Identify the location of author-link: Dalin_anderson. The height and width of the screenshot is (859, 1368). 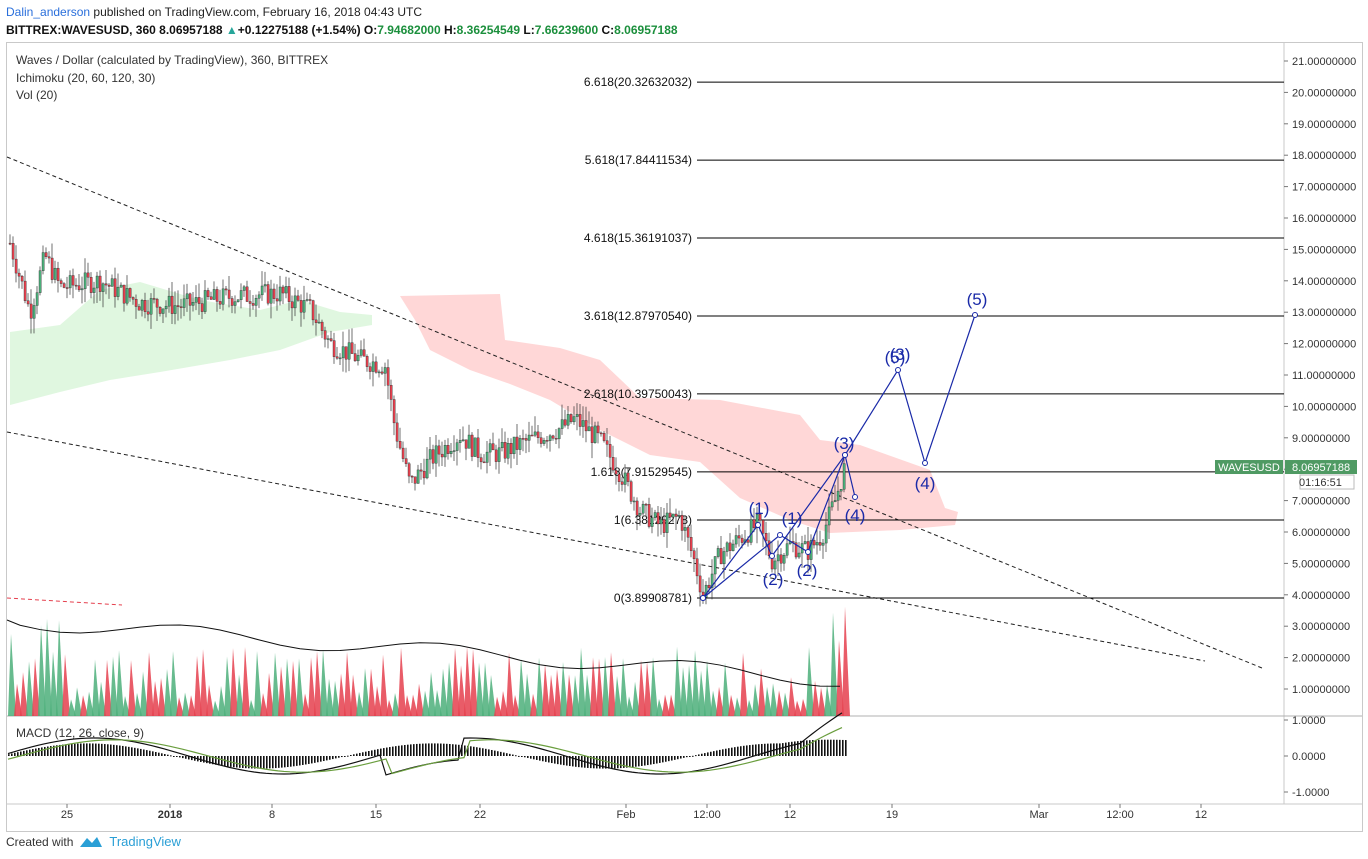
(48, 12).